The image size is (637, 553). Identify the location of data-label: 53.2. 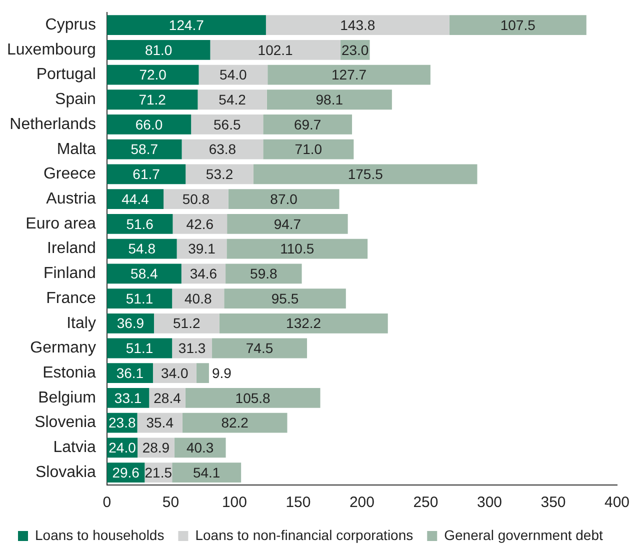
(220, 174).